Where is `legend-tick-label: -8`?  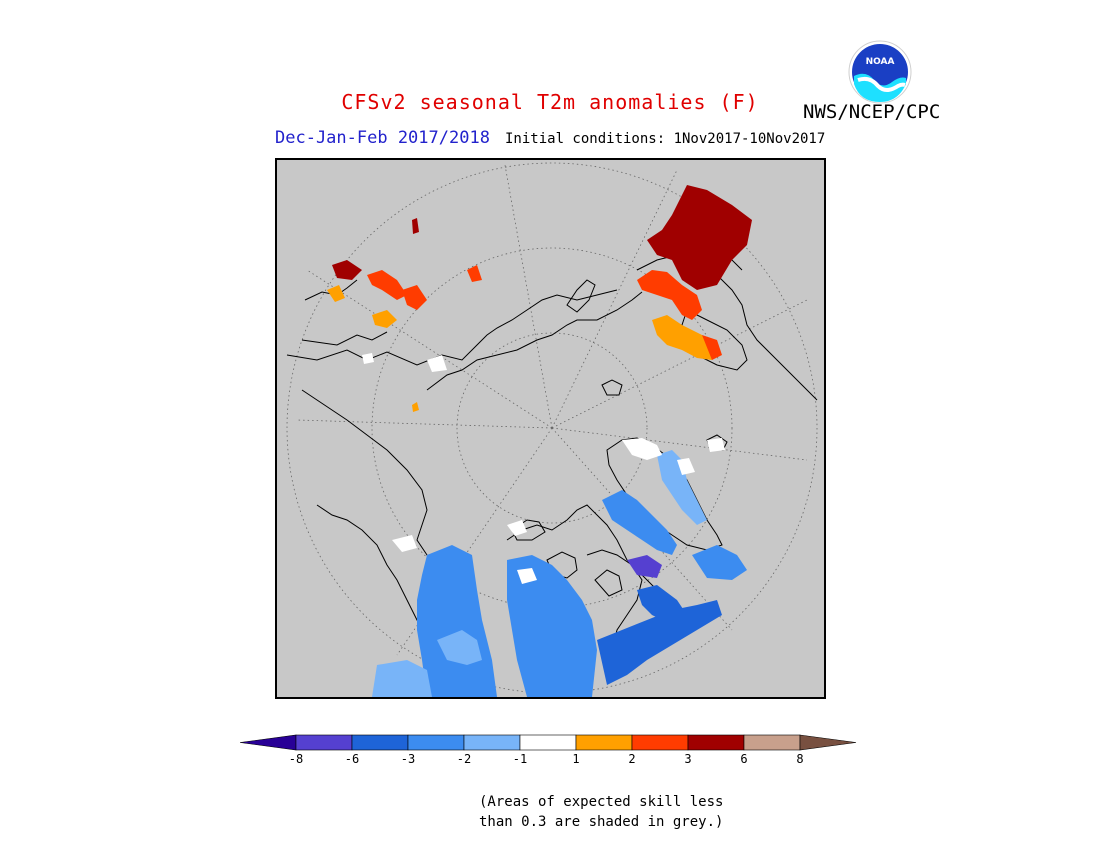
legend-tick-label: -8 is located at coordinates (296, 759).